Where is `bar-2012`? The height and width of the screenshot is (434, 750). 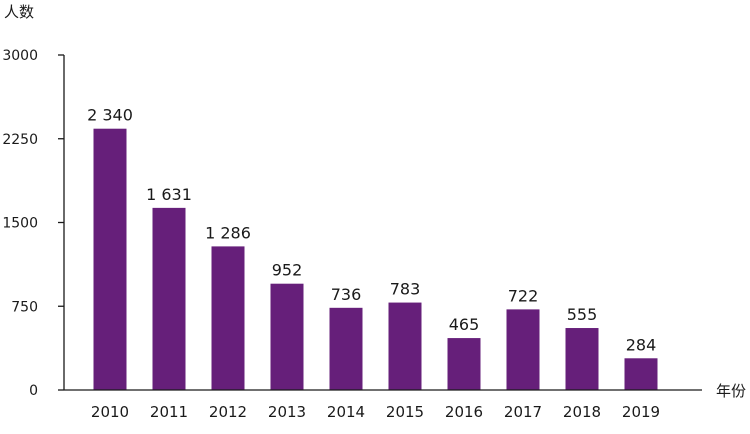
bar-2012 is located at coordinates (228, 318).